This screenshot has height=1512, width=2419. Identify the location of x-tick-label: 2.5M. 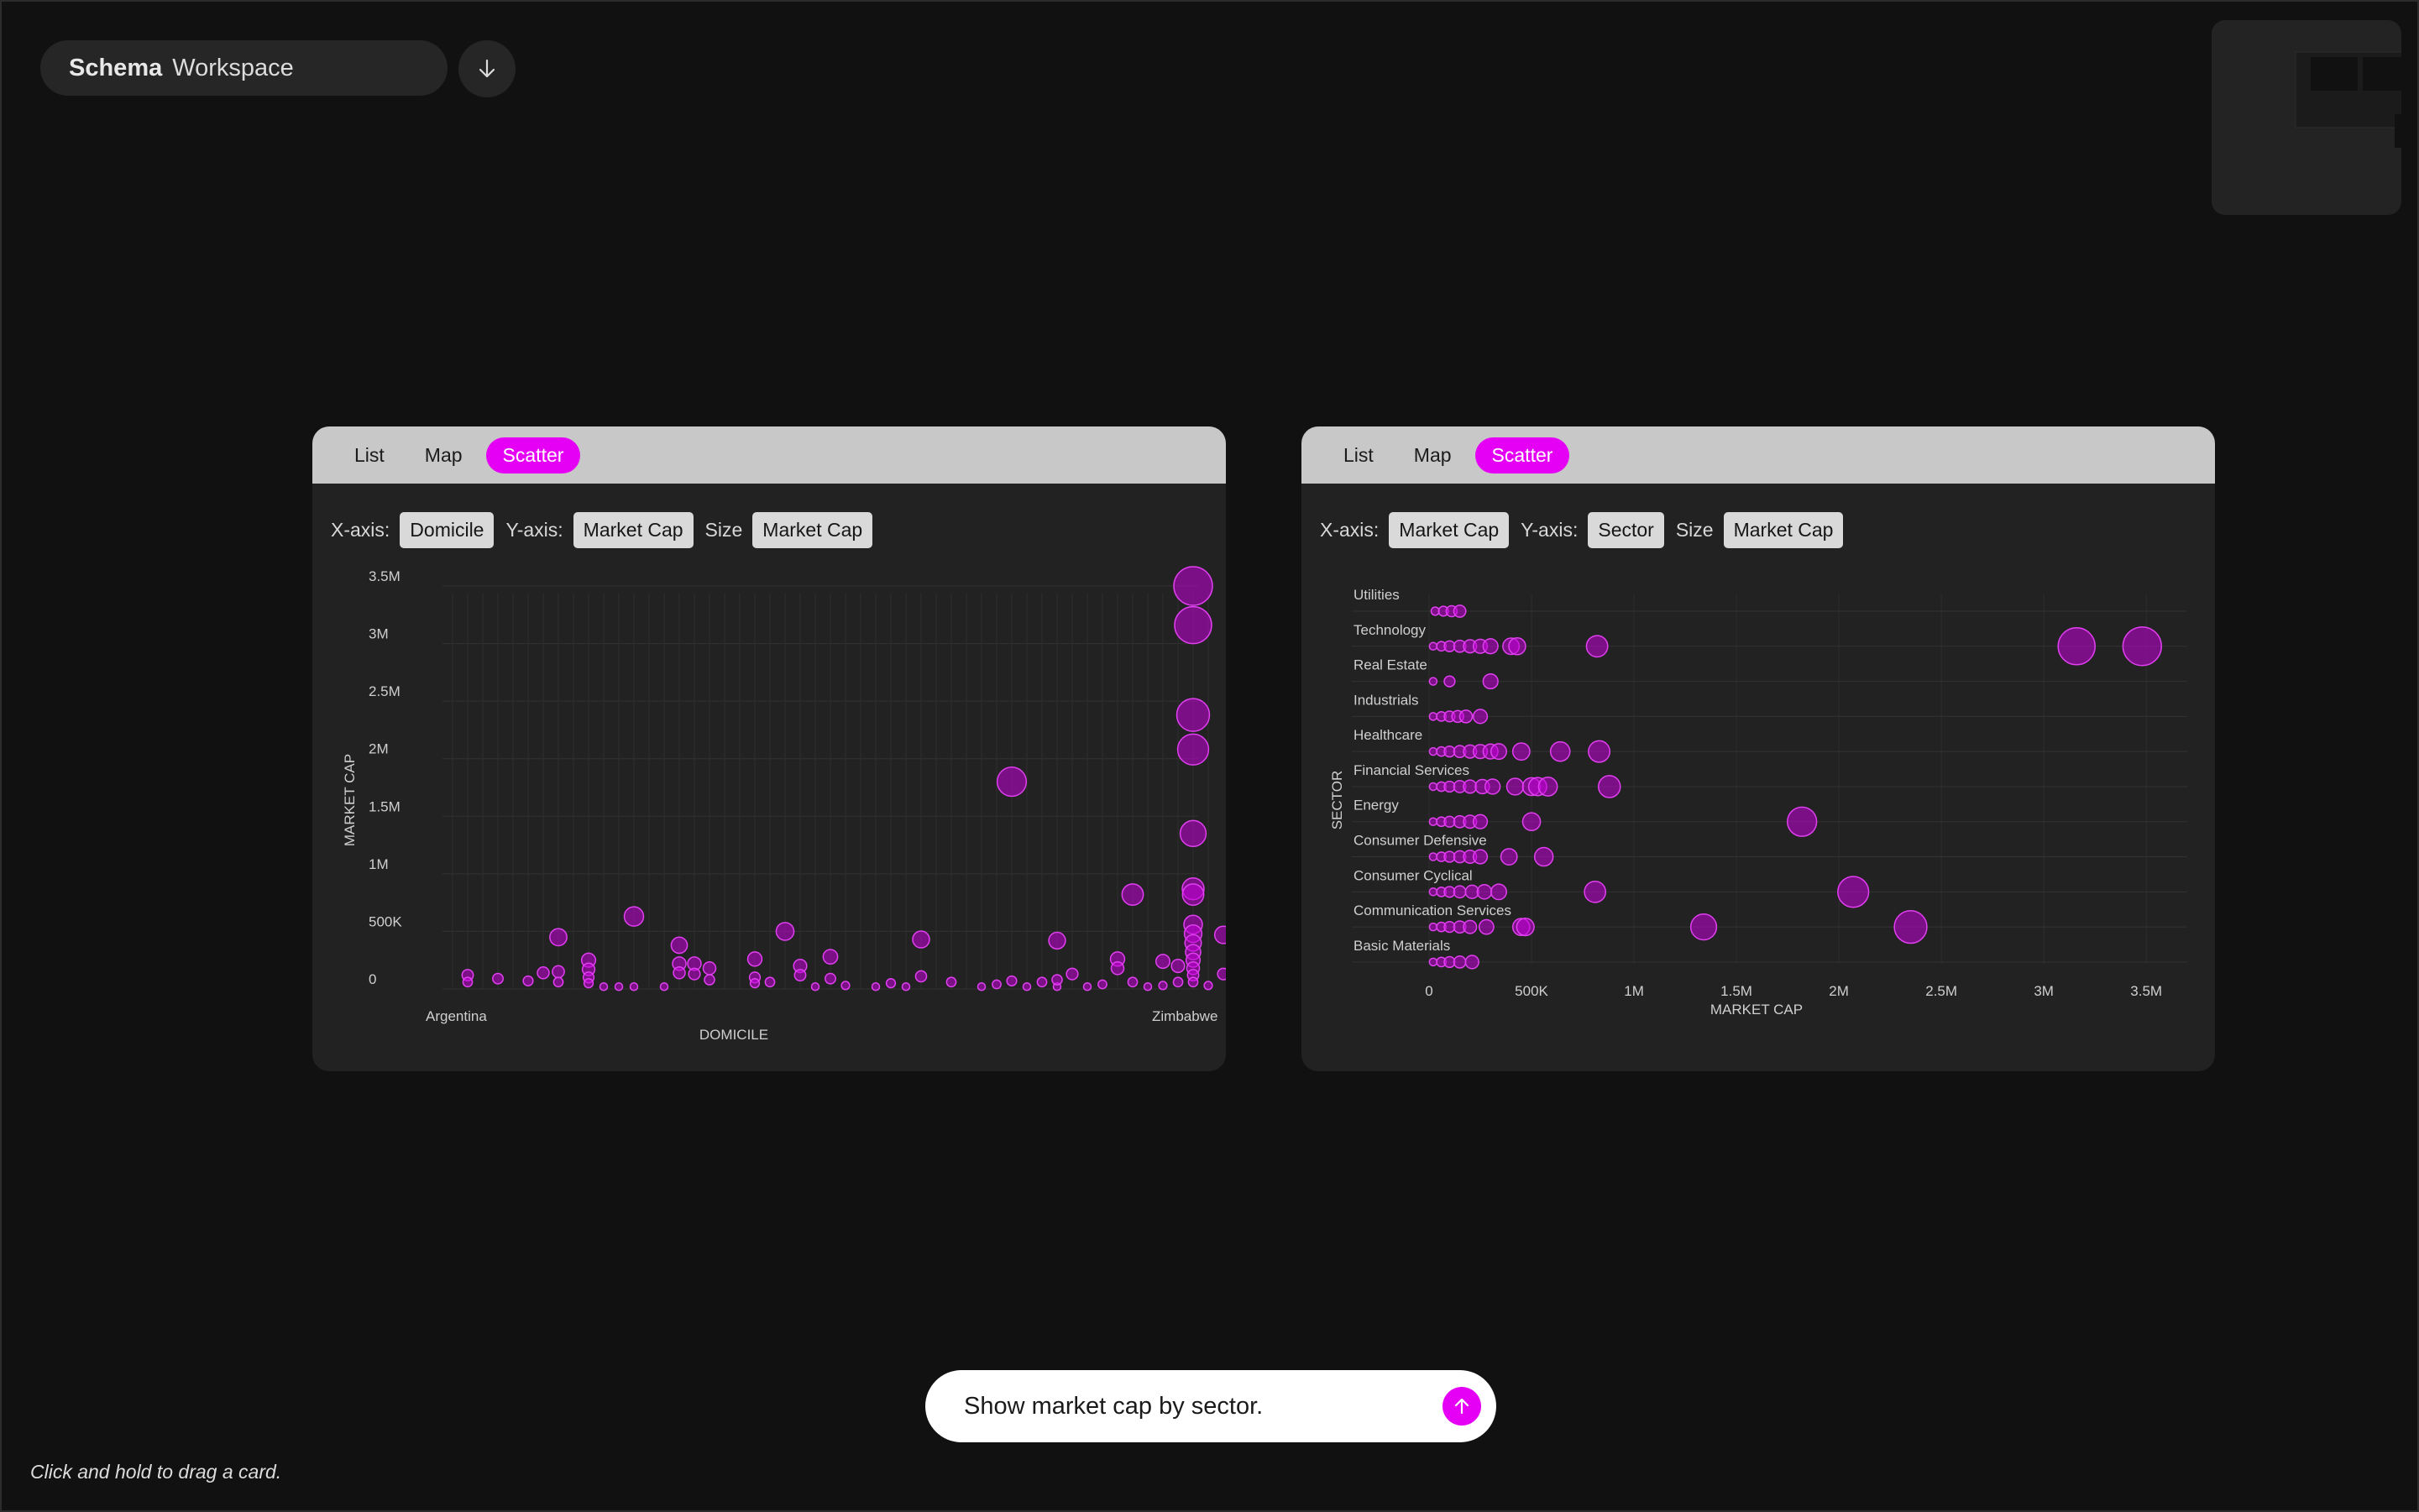
(1941, 991).